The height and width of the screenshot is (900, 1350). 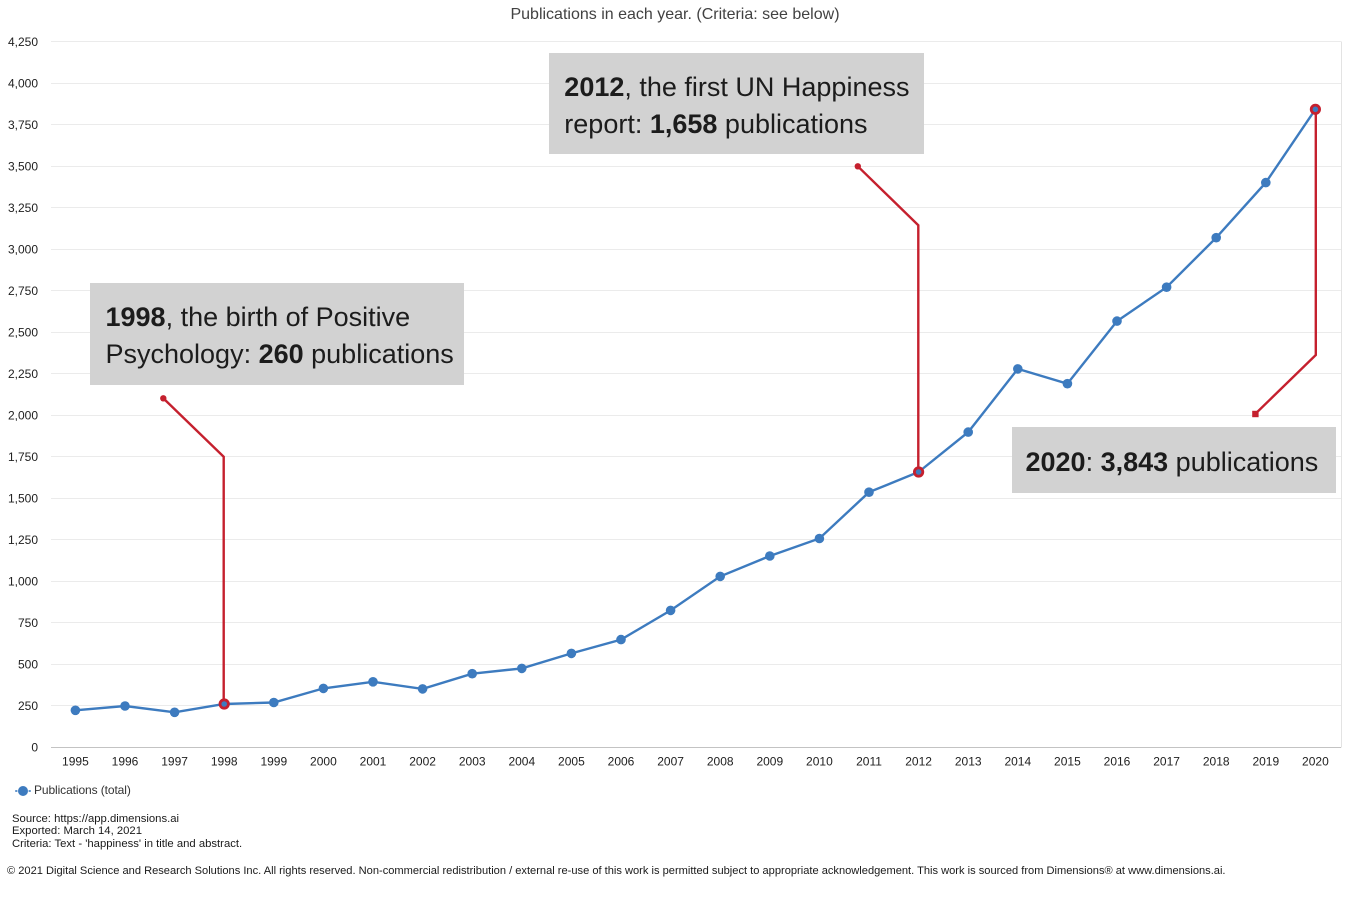 What do you see at coordinates (23, 582) in the screenshot?
I see `svg-text: 1,000` at bounding box center [23, 582].